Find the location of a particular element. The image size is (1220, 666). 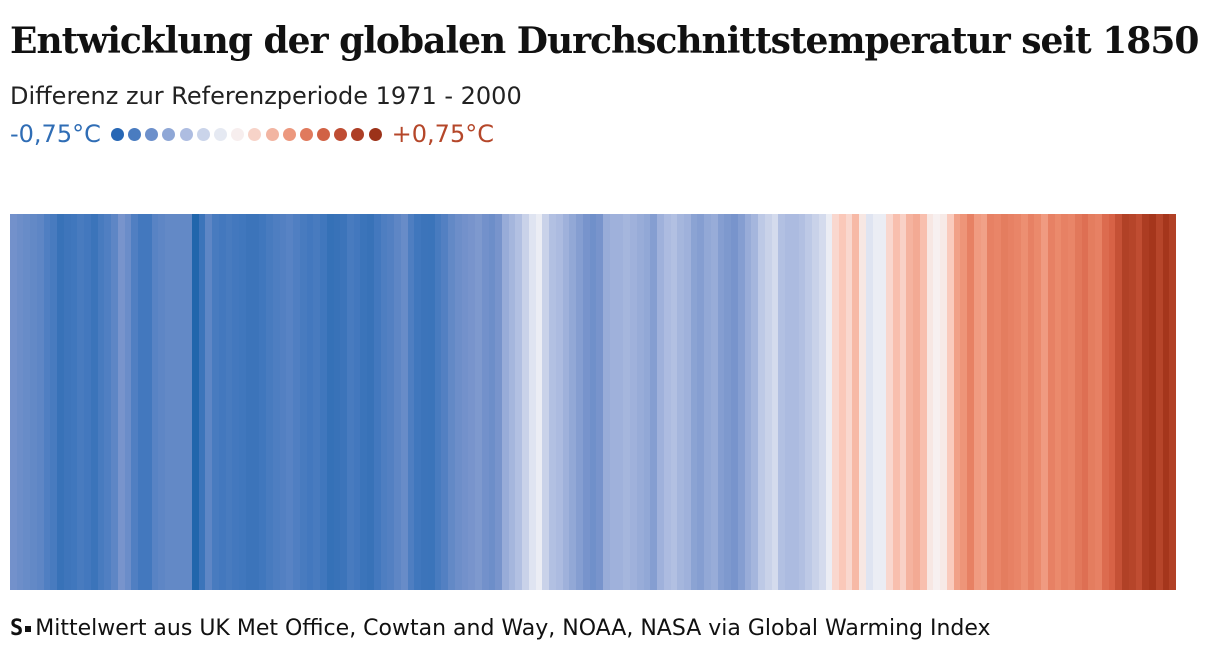

stripe-1941 is located at coordinates (627, 402).